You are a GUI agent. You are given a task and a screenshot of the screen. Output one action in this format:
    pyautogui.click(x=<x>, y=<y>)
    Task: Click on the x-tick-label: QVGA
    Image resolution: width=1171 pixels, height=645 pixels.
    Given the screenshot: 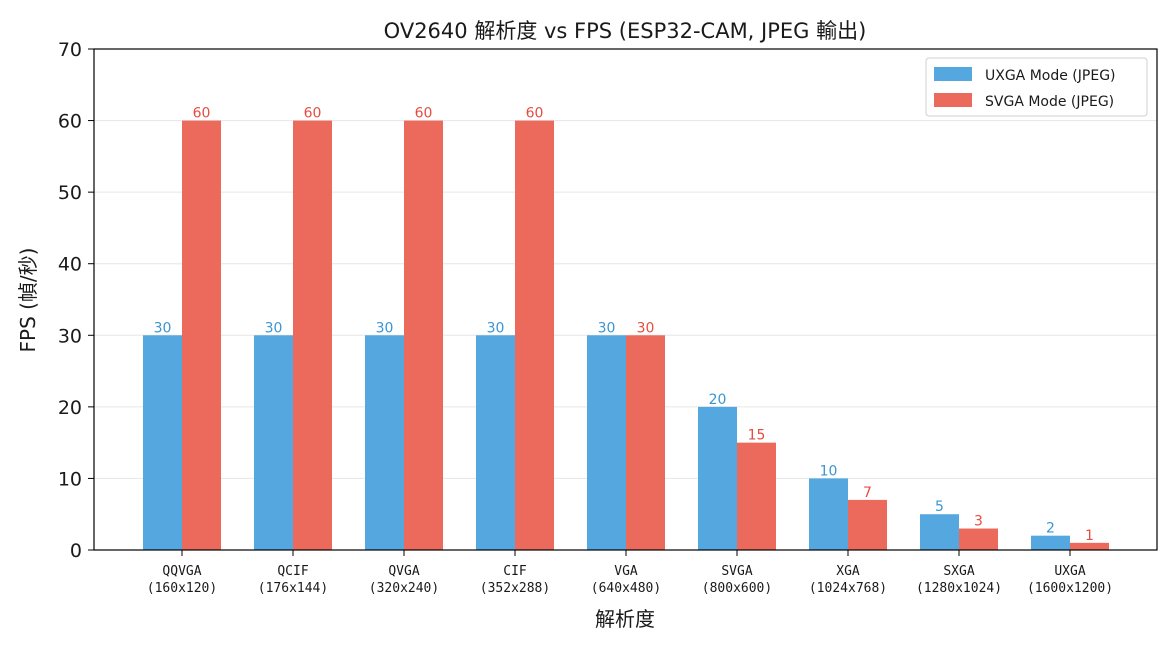 What is the action you would take?
    pyautogui.click(x=403, y=571)
    